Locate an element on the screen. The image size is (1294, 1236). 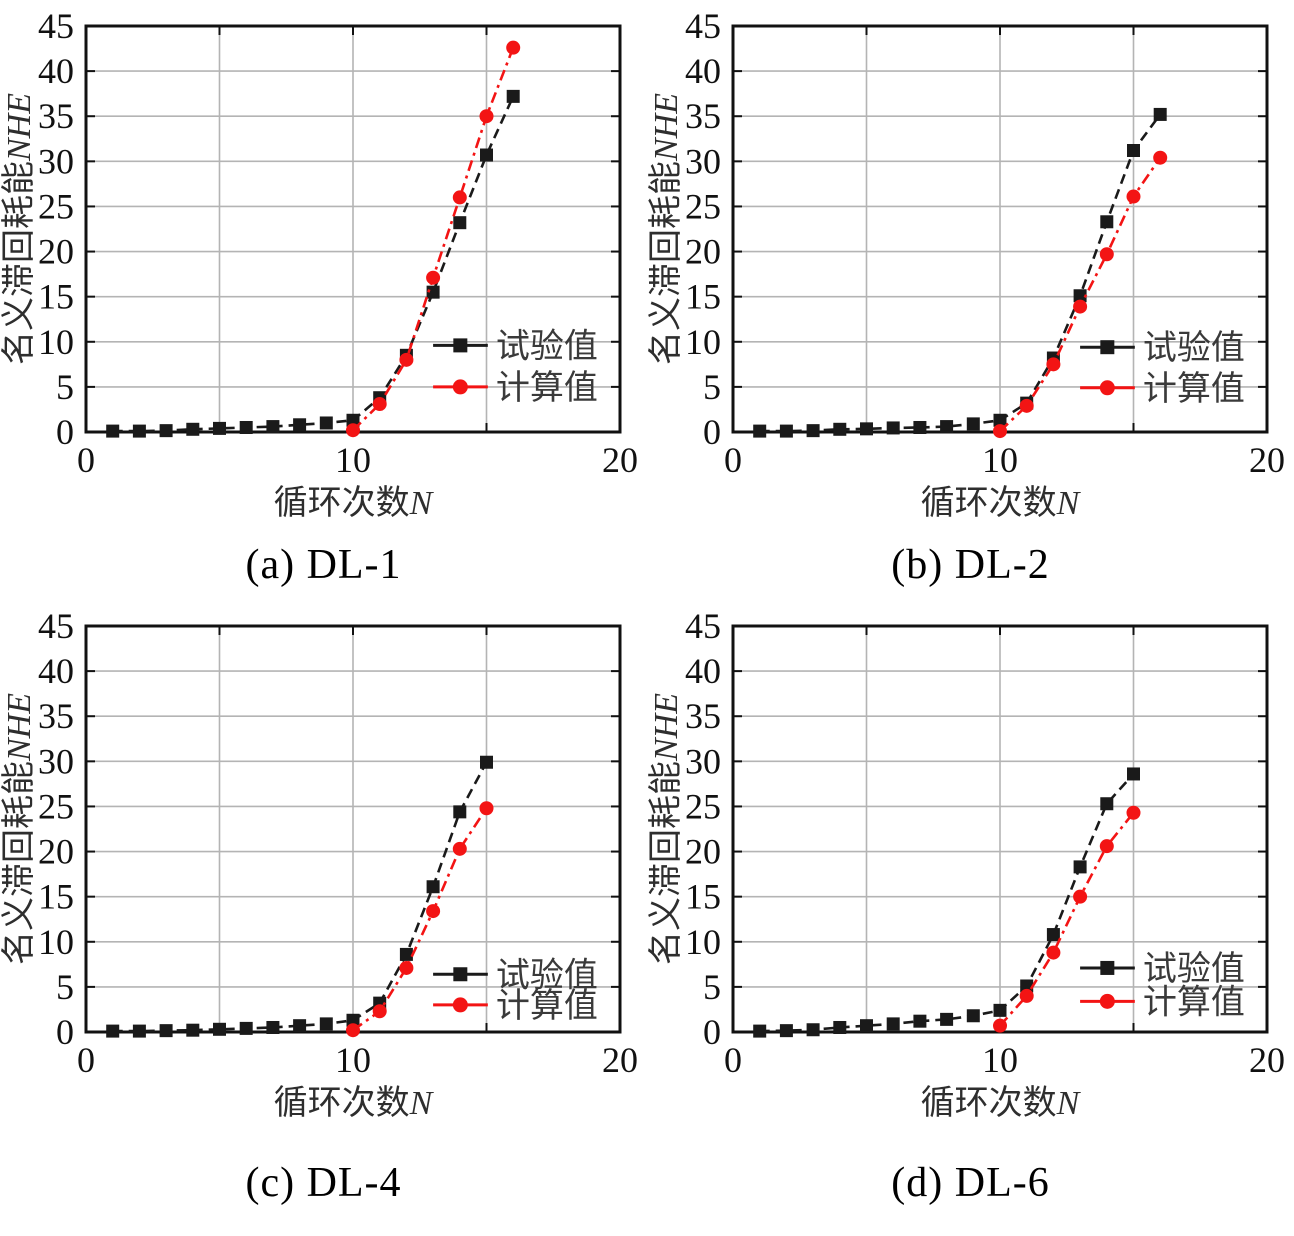
gridlines is located at coordinates (1000, 229).